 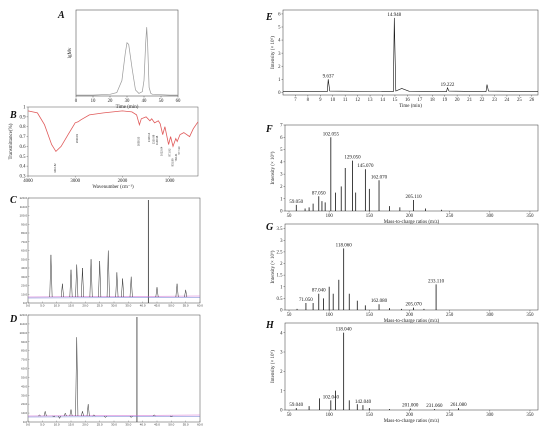 I want to click on y-tick-label-b: 0.4, so click(x=23, y=167).